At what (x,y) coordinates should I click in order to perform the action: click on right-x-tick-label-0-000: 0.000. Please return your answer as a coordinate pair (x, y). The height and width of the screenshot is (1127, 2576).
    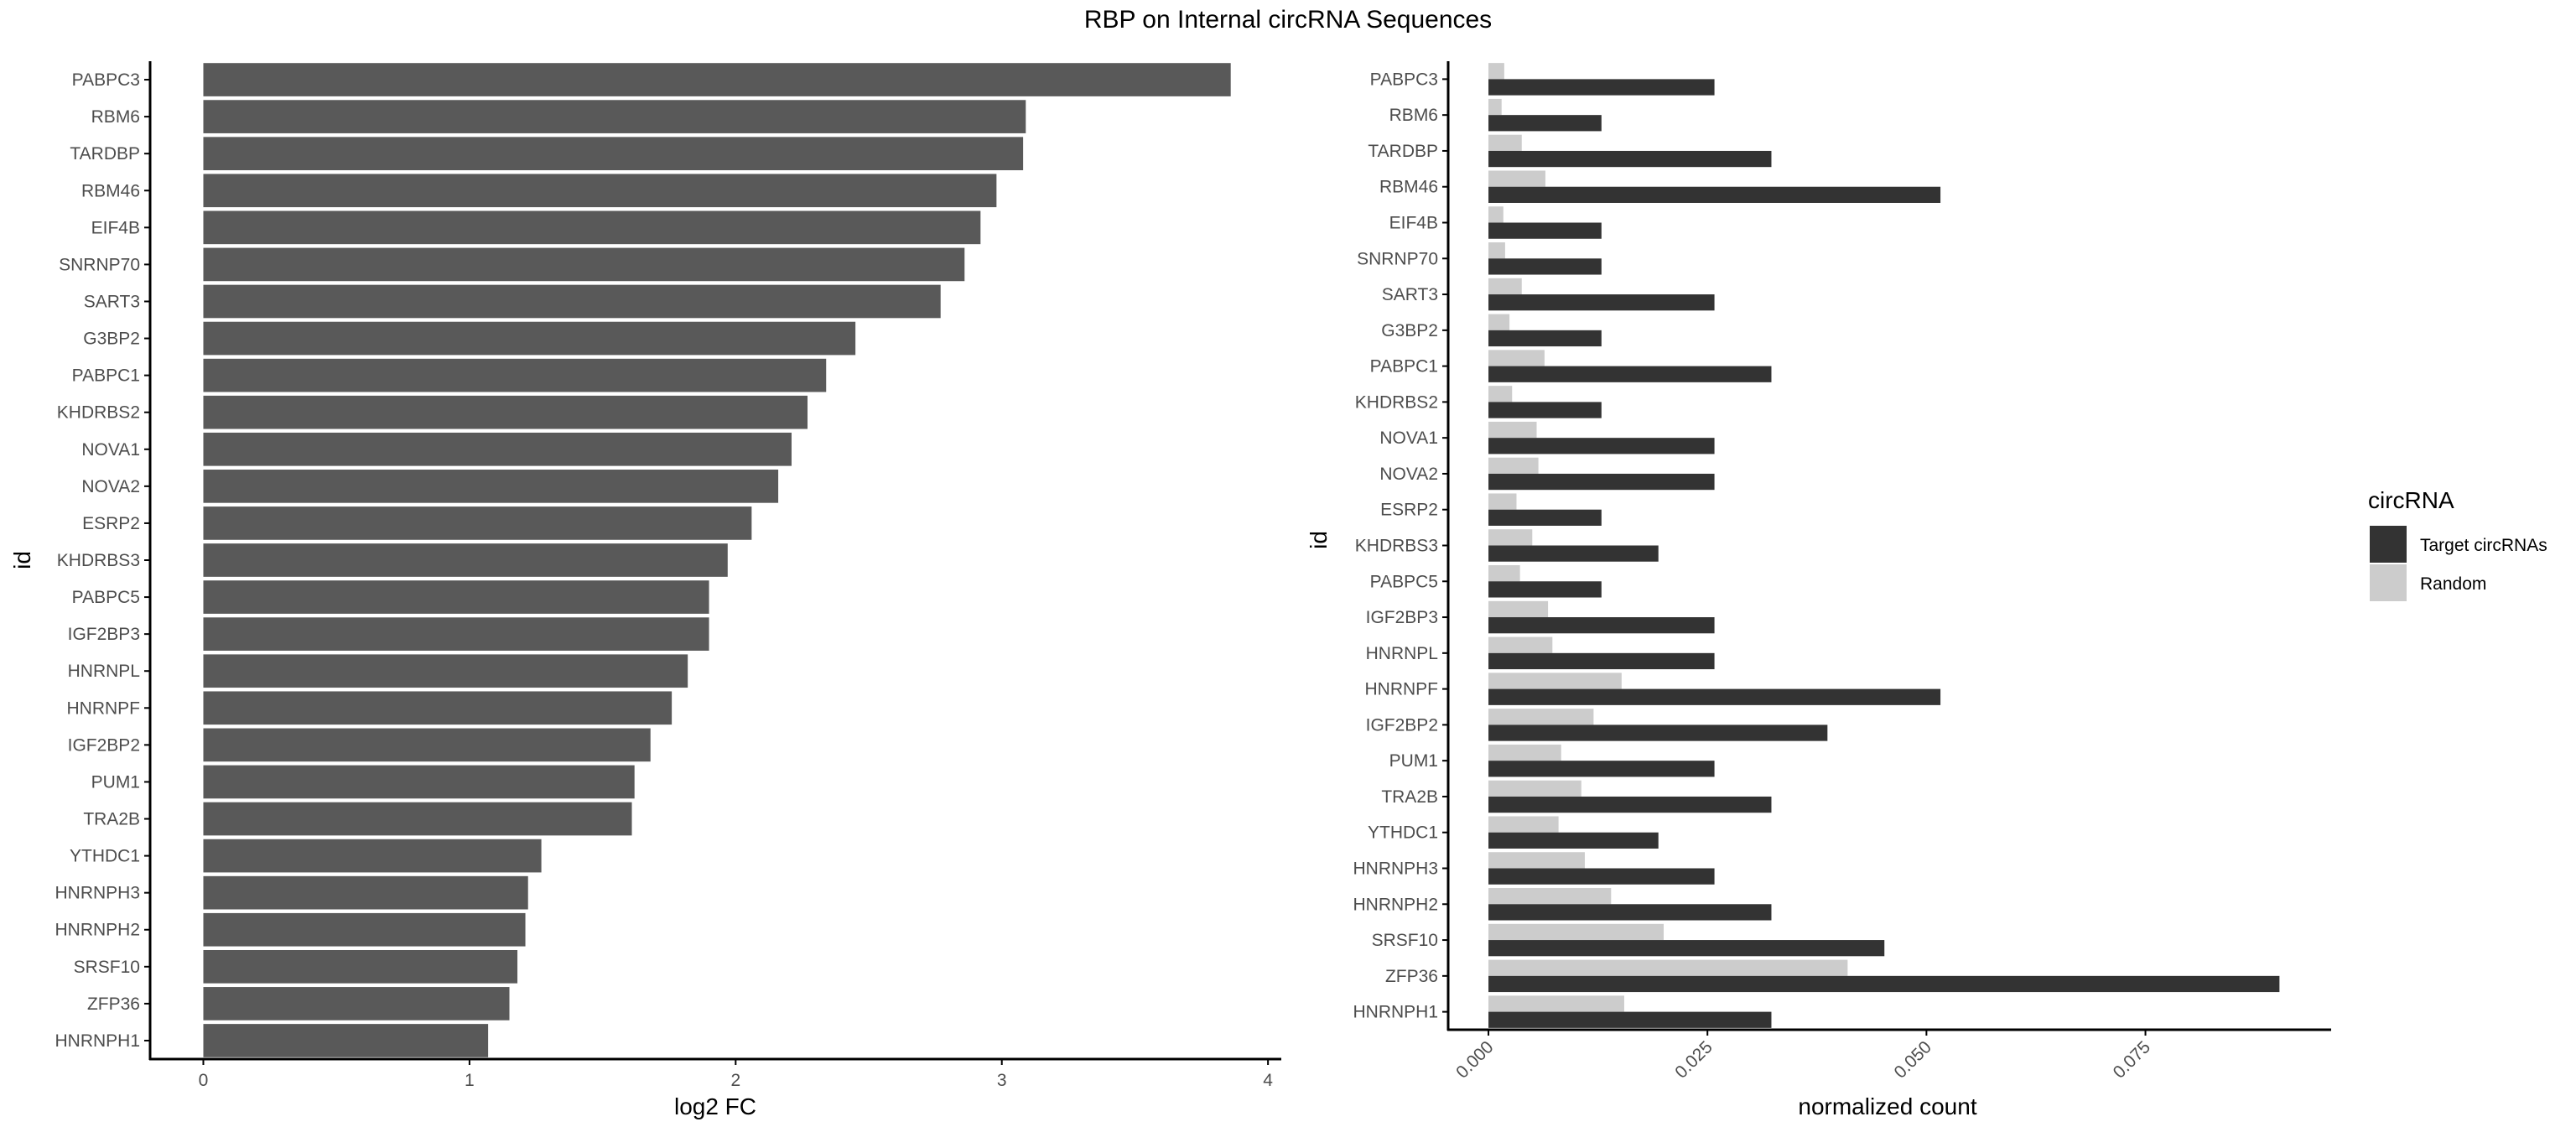
    Looking at the image, I should click on (1474, 1059).